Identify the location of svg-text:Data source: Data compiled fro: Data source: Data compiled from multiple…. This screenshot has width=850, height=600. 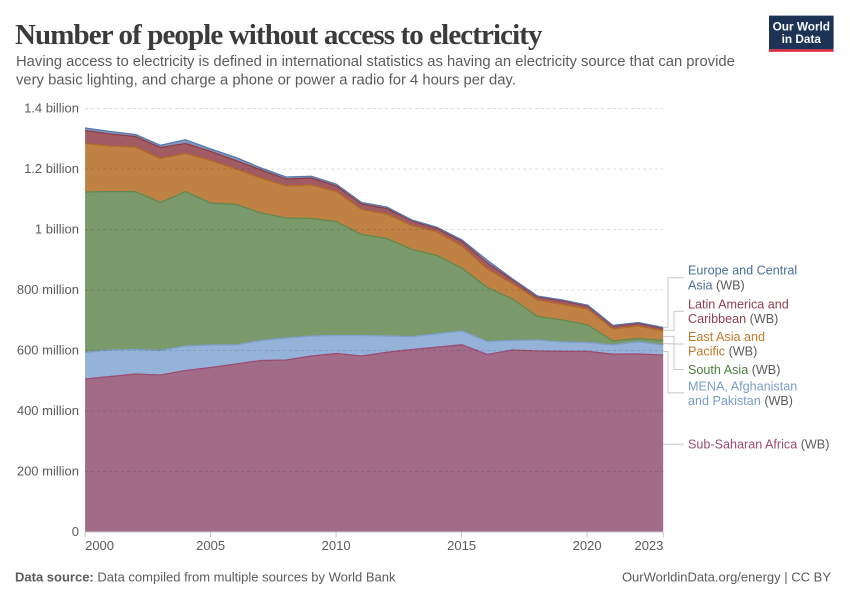
(205, 577).